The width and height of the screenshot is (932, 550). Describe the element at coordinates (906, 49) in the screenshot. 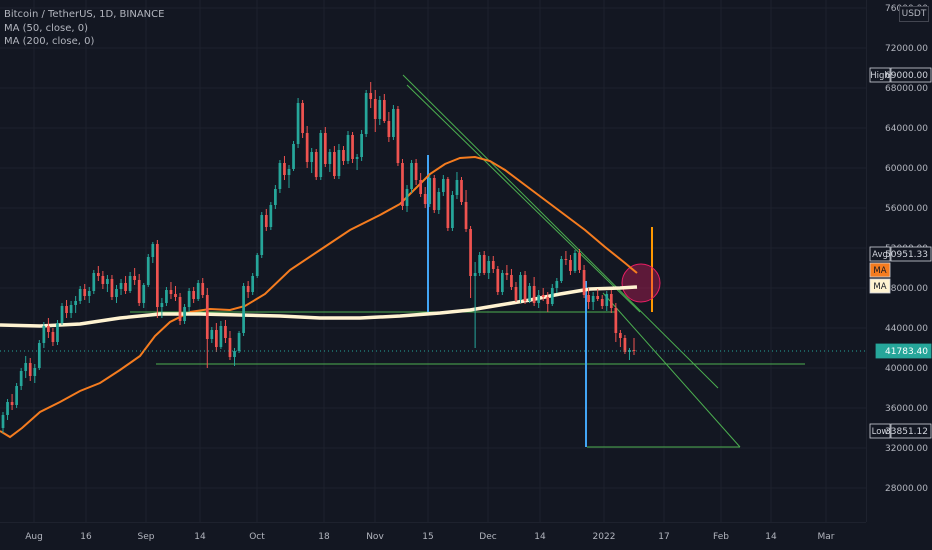

I see `price-tick-label: 72000.00` at that location.